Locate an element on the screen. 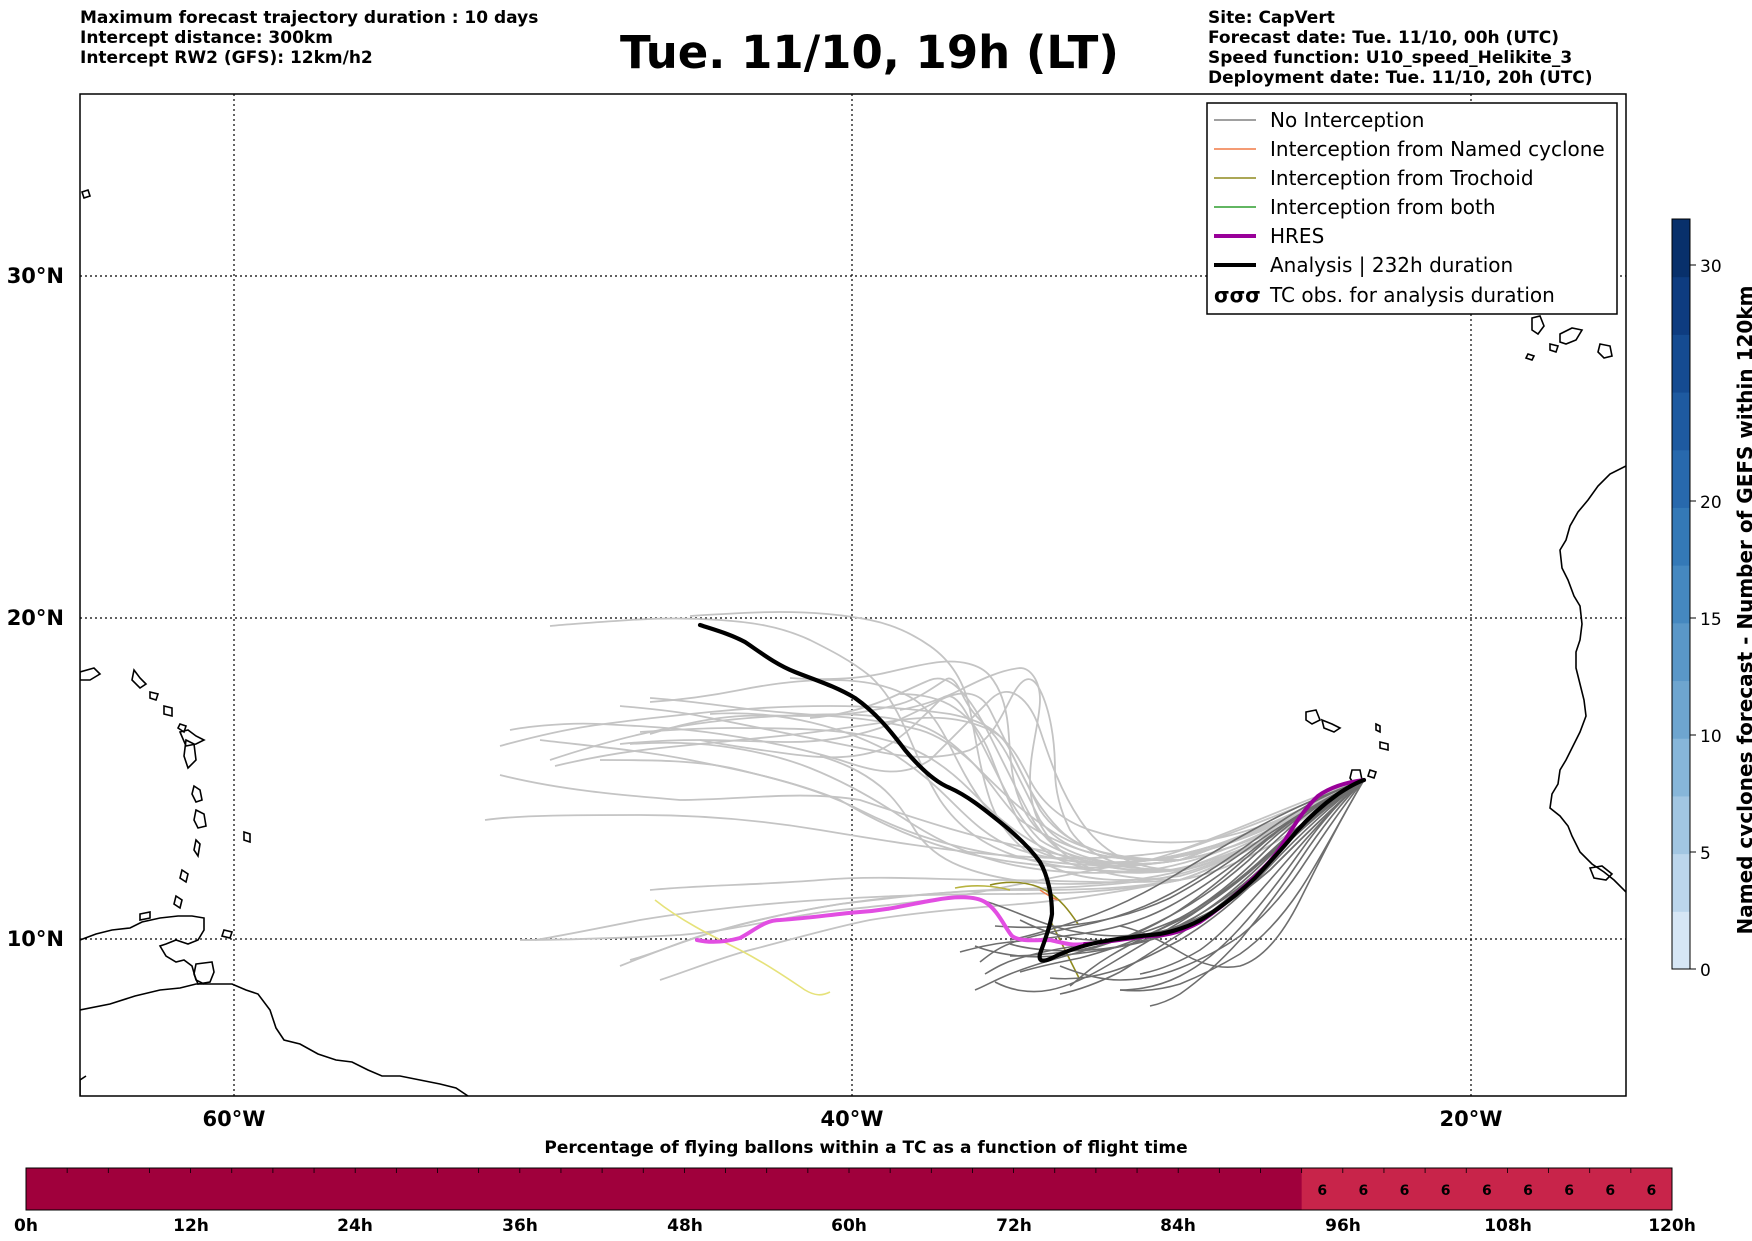 This screenshot has height=1241, width=1752. legend-box is located at coordinates (1412, 208).